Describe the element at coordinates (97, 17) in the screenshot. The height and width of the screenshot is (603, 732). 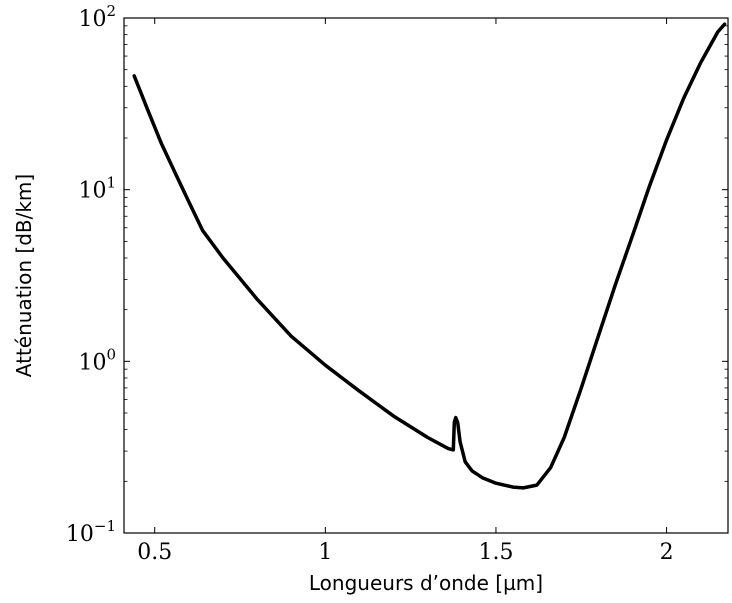
I see `y-tick-label: 10²` at that location.